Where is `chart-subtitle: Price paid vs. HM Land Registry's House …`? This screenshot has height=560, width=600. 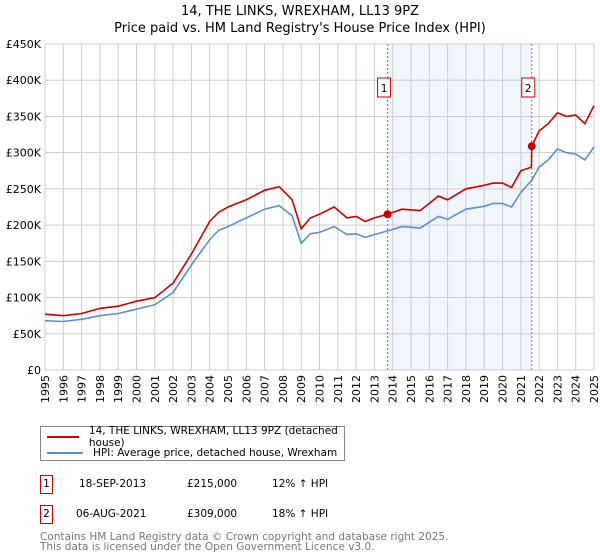
chart-subtitle: Price paid vs. HM Land Registry's House … is located at coordinates (300, 28).